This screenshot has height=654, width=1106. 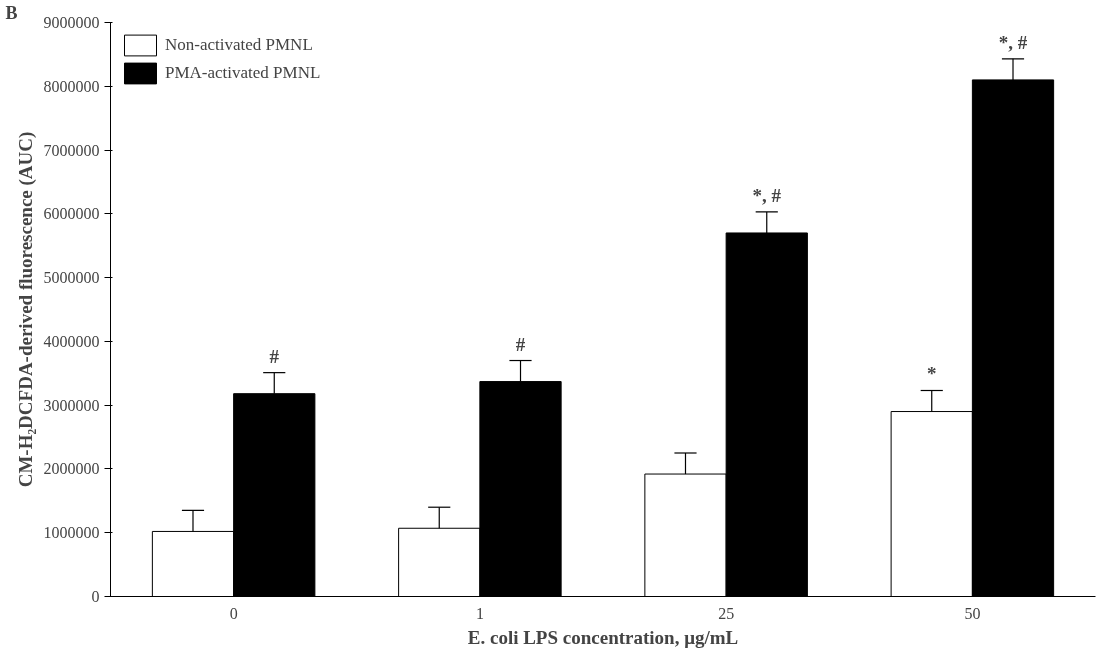 What do you see at coordinates (71, 278) in the screenshot?
I see `y-tick-label: 5000000` at bounding box center [71, 278].